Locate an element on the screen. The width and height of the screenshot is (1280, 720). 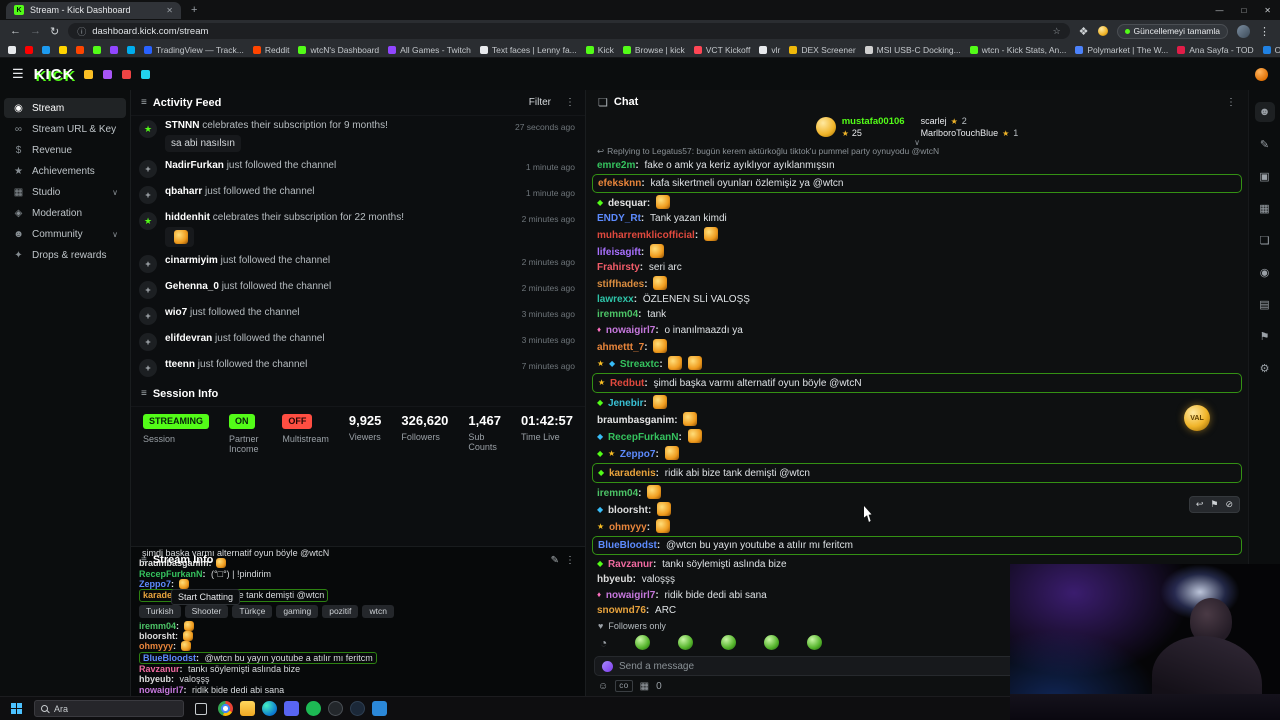
event-username: wio7 is located at coordinates (176, 312).